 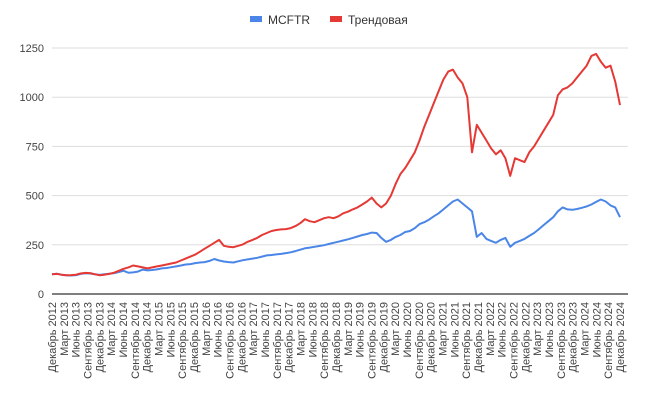 I want to click on x-tick-label: Июнь 2015, so click(x=171, y=330).